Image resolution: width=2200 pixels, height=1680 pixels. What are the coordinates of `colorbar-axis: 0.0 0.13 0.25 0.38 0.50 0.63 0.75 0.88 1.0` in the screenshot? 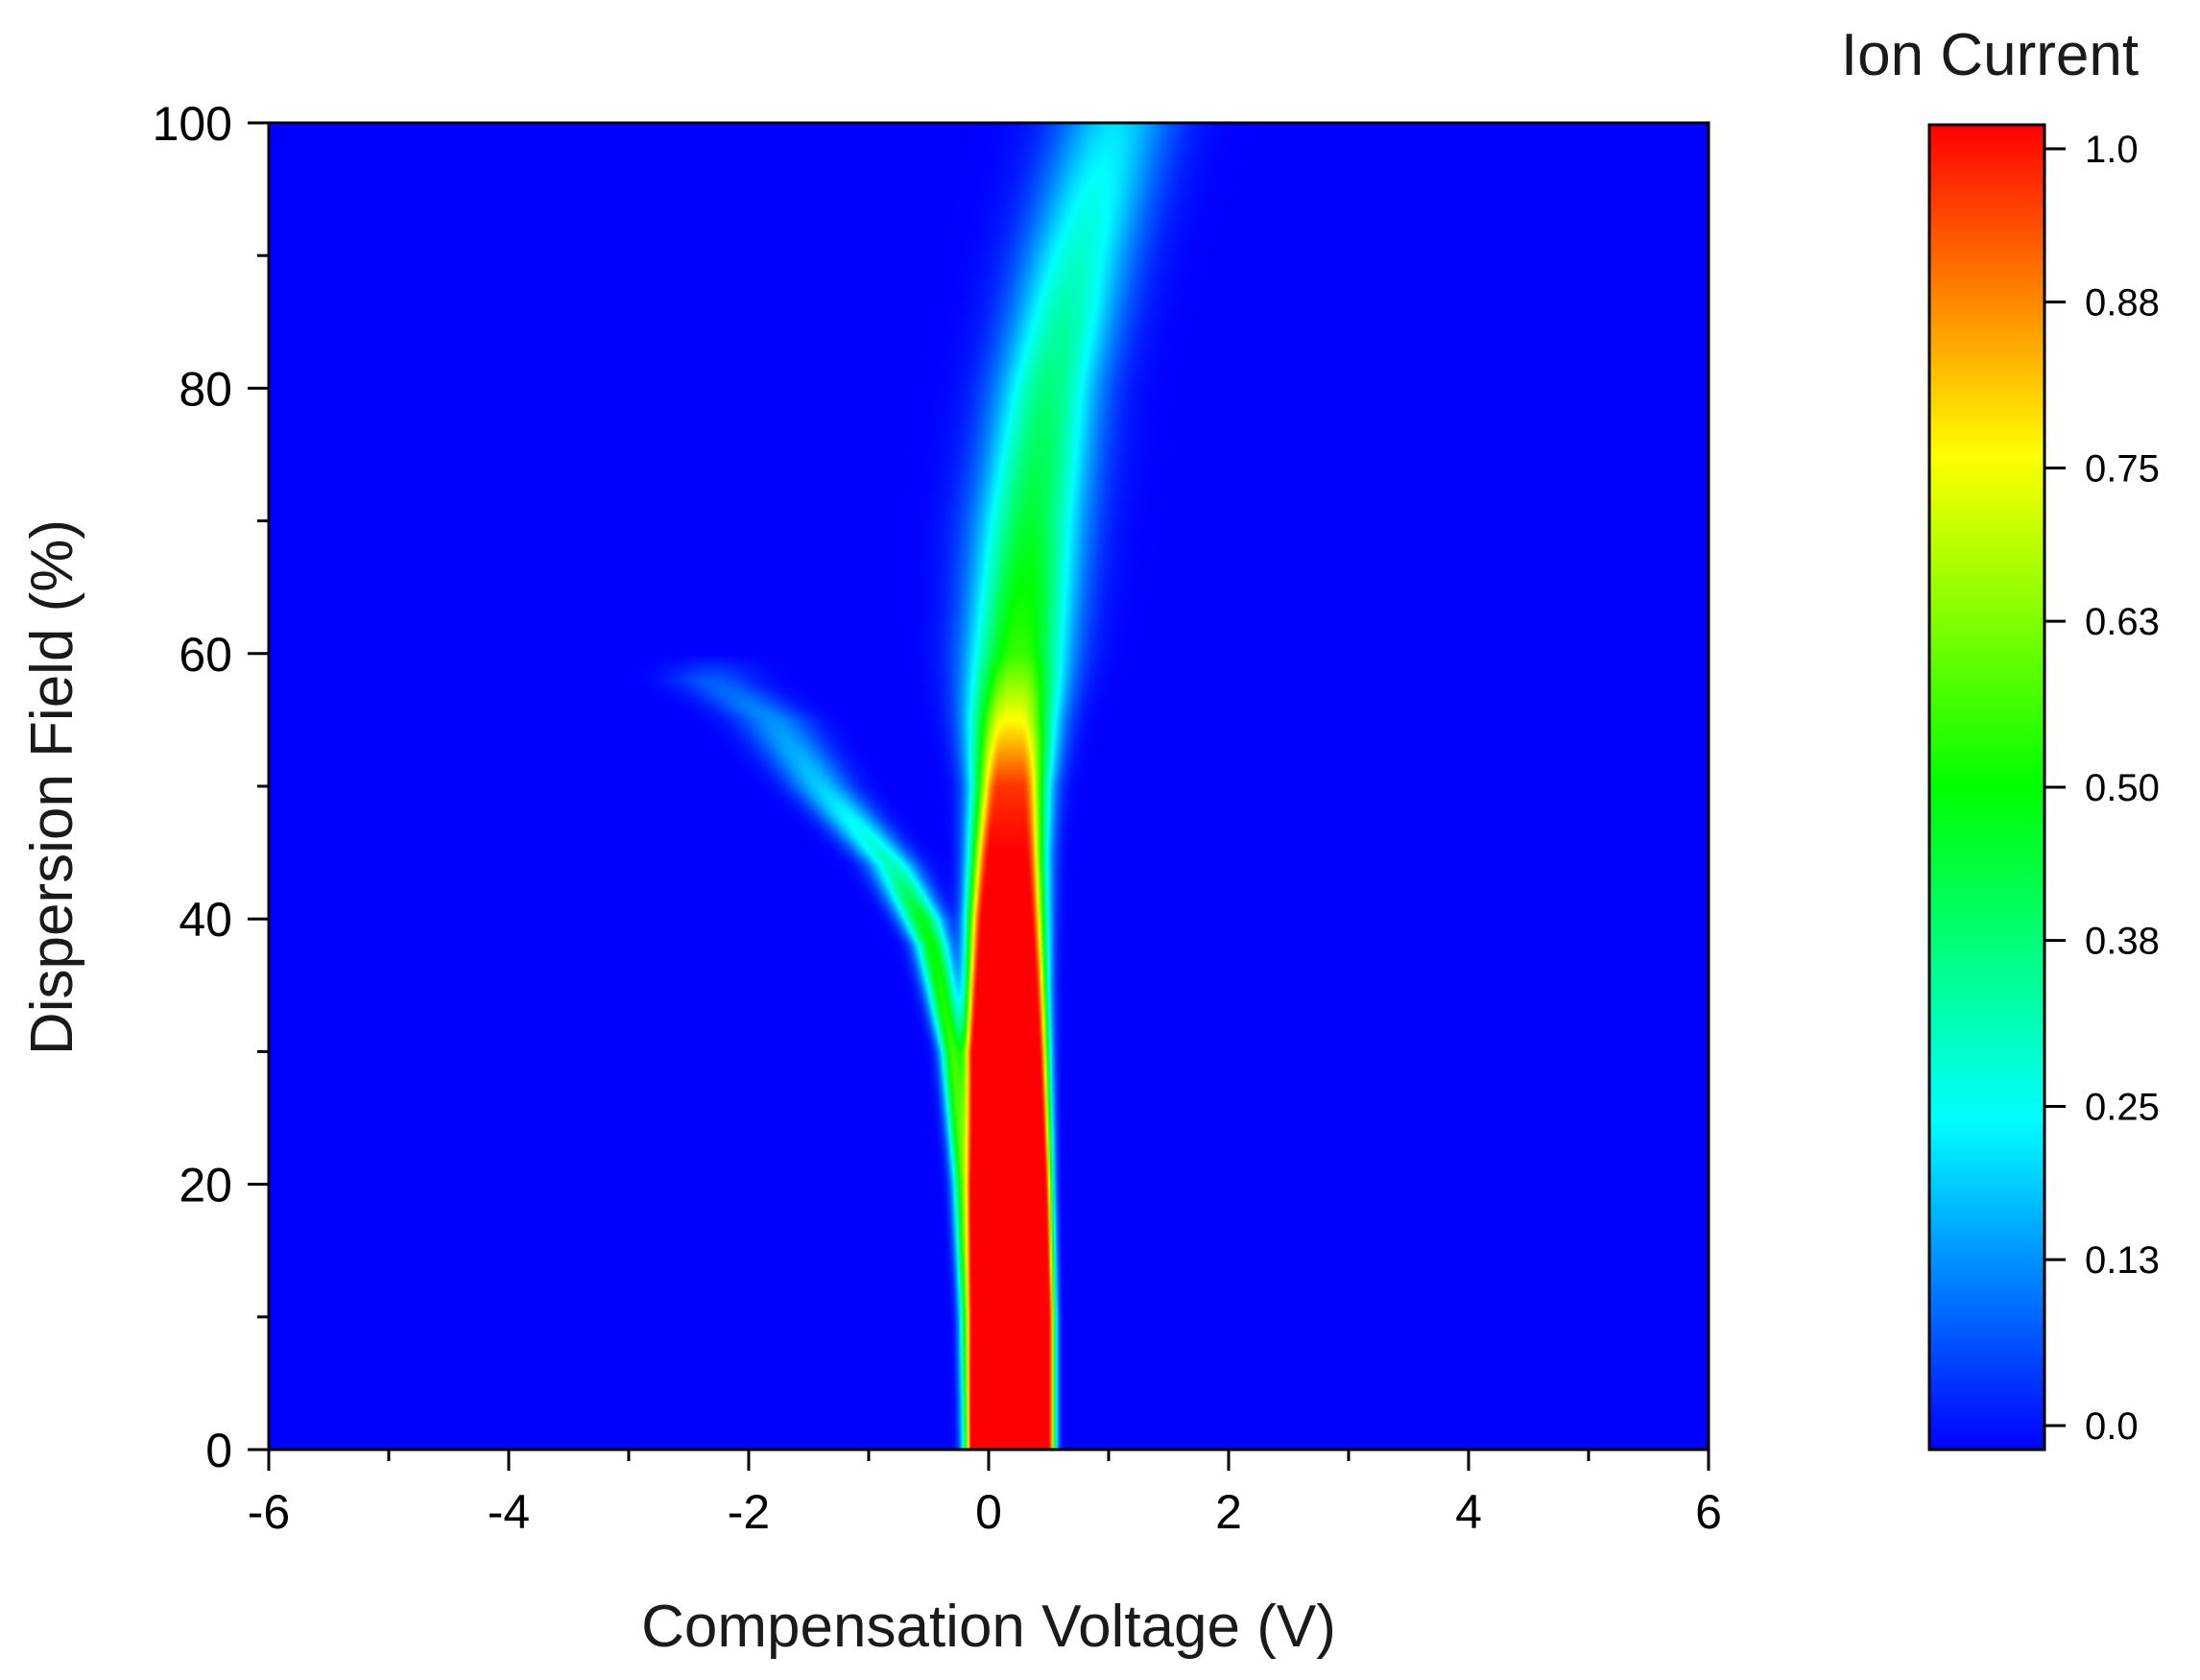 It's located at (2102, 788).